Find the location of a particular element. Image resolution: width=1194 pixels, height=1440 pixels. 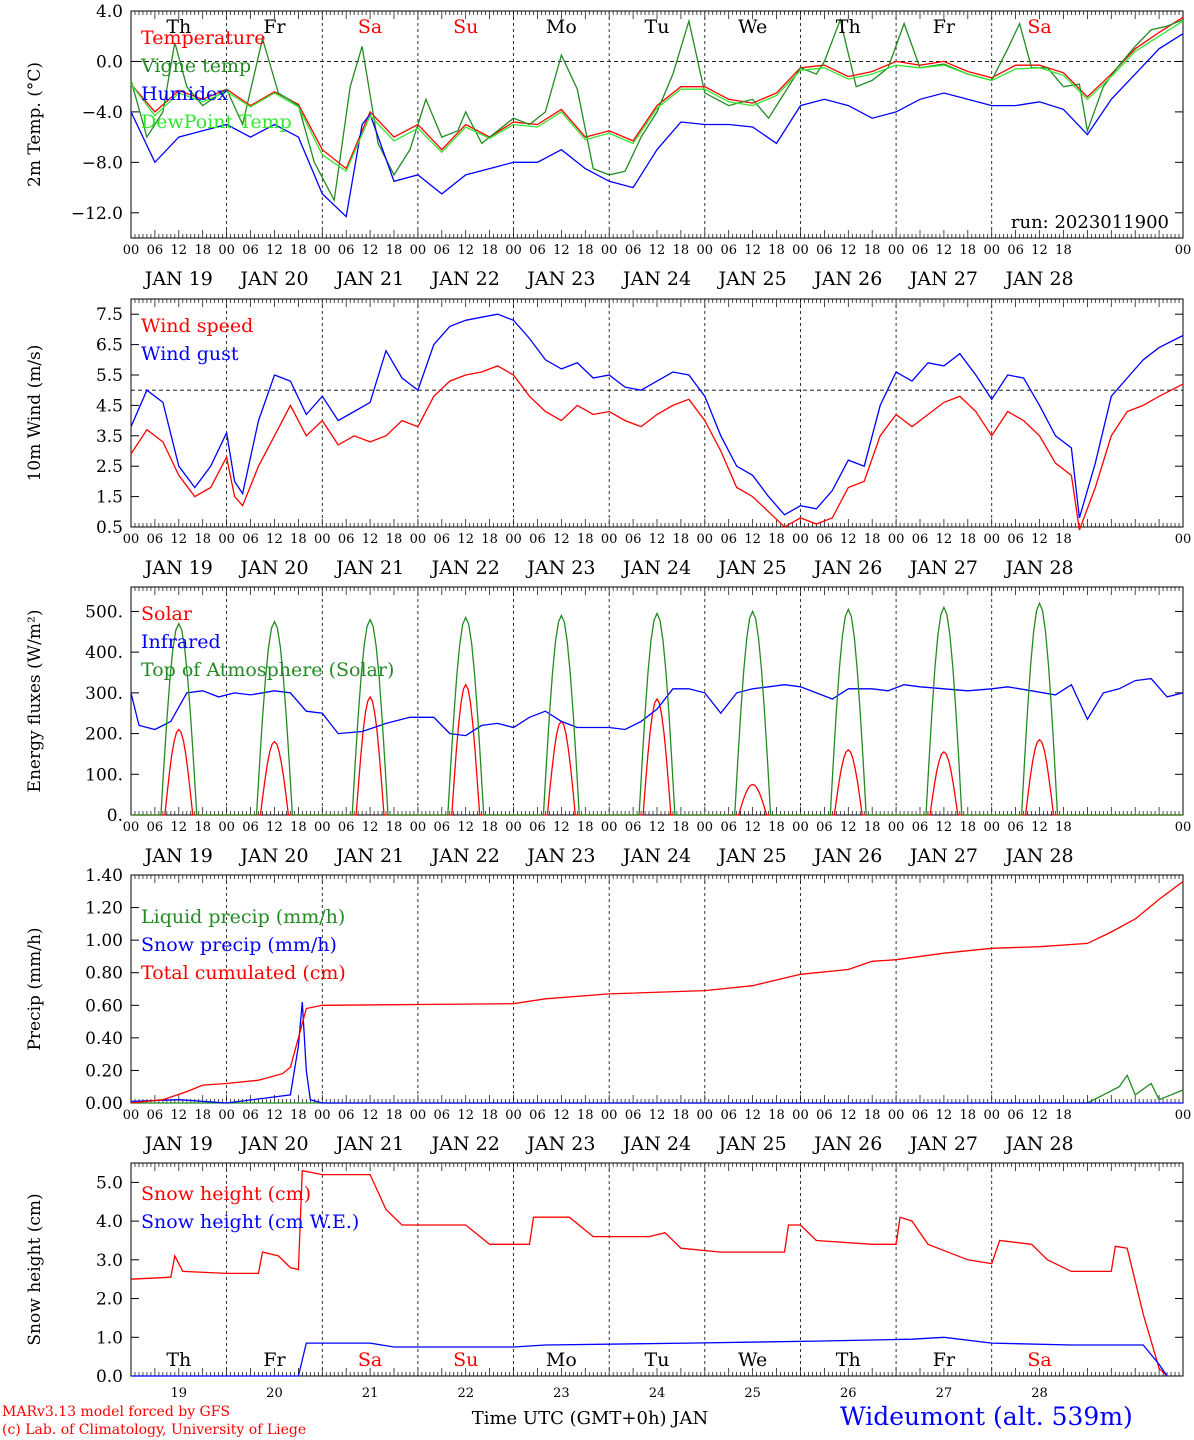

y-tick-label: 6.5 is located at coordinates (109, 346).